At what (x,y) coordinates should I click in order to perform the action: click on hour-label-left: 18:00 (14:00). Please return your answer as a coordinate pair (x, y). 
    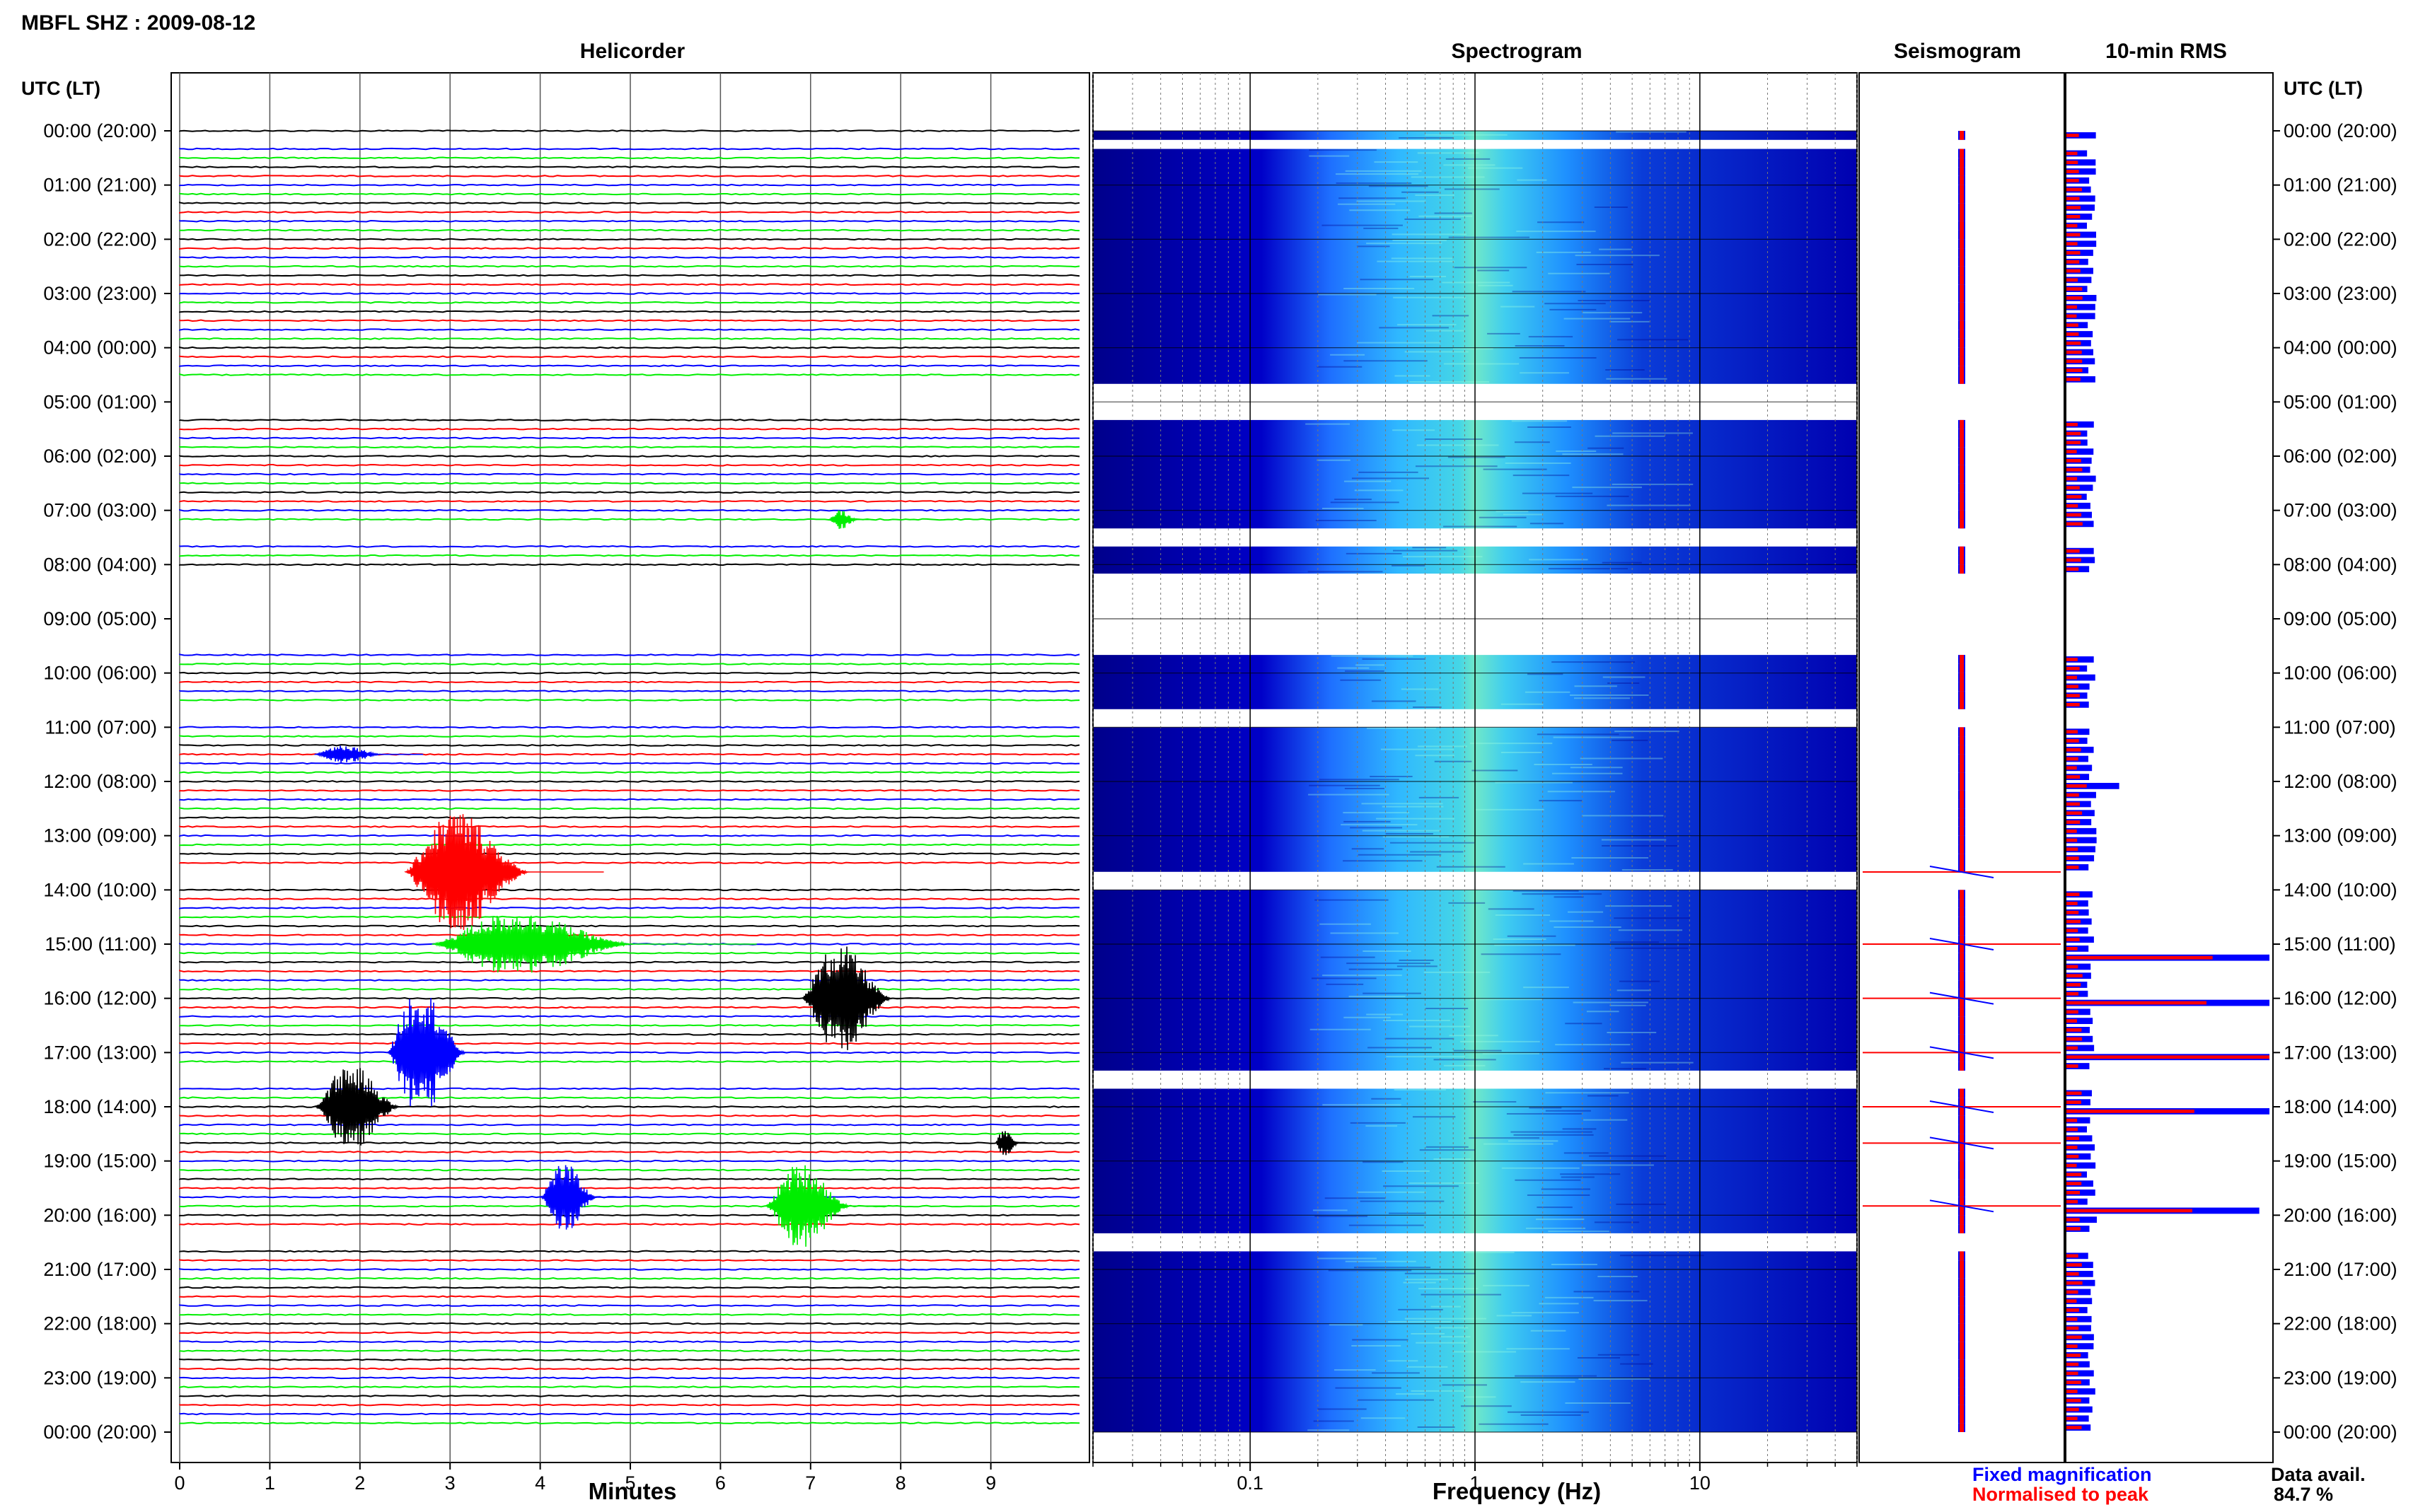
    Looking at the image, I should click on (100, 1106).